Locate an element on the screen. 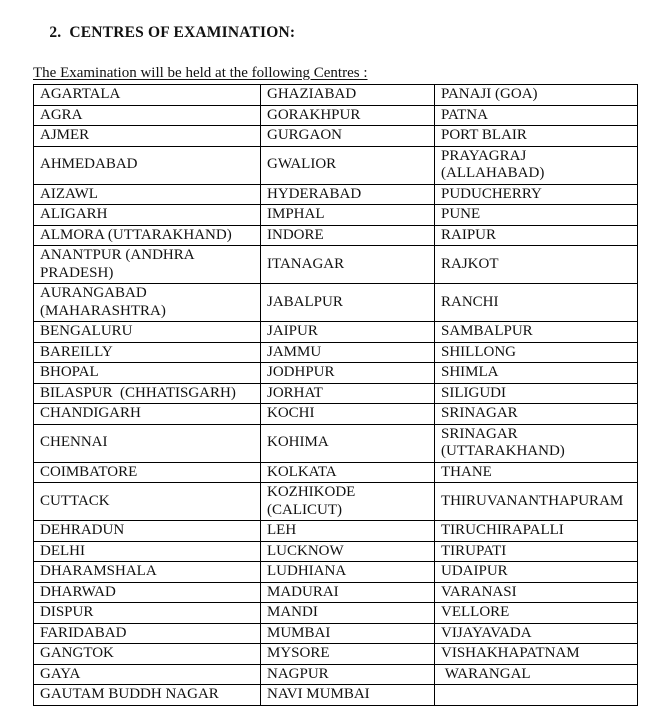 The width and height of the screenshot is (659, 706). centre-cell: VISHAKHAPATNAM is located at coordinates (536, 654).